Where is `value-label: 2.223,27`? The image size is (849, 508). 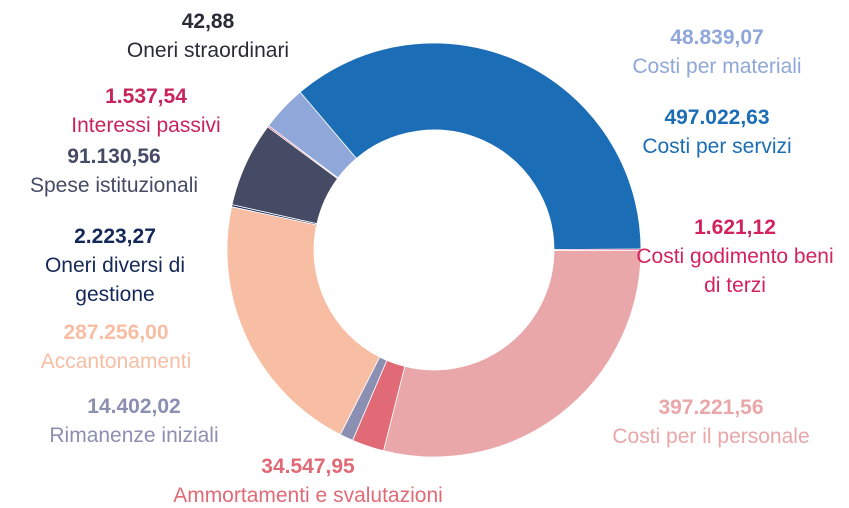 value-label: 2.223,27 is located at coordinates (115, 236).